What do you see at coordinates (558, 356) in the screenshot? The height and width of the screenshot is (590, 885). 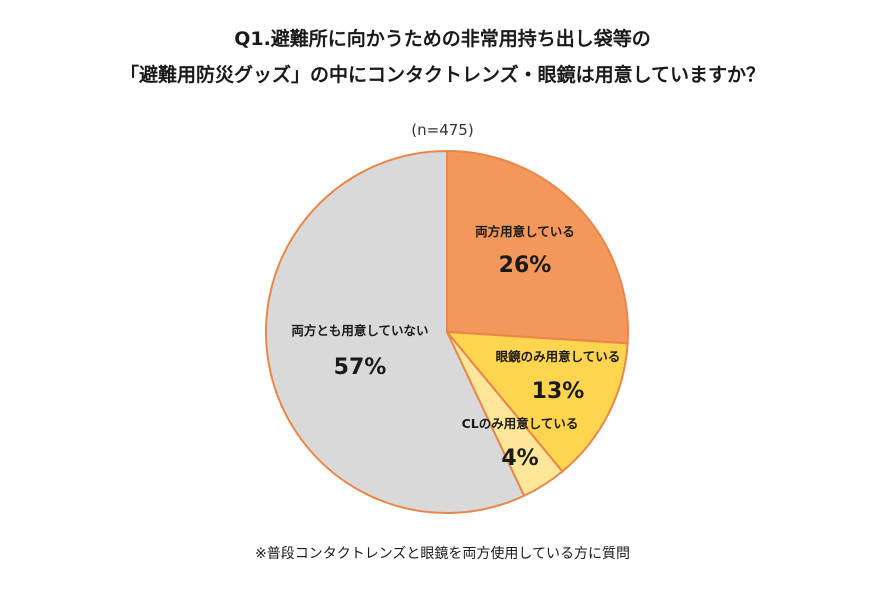 I see `slice-label-glasses-only: 眼鏡のみ用意している` at bounding box center [558, 356].